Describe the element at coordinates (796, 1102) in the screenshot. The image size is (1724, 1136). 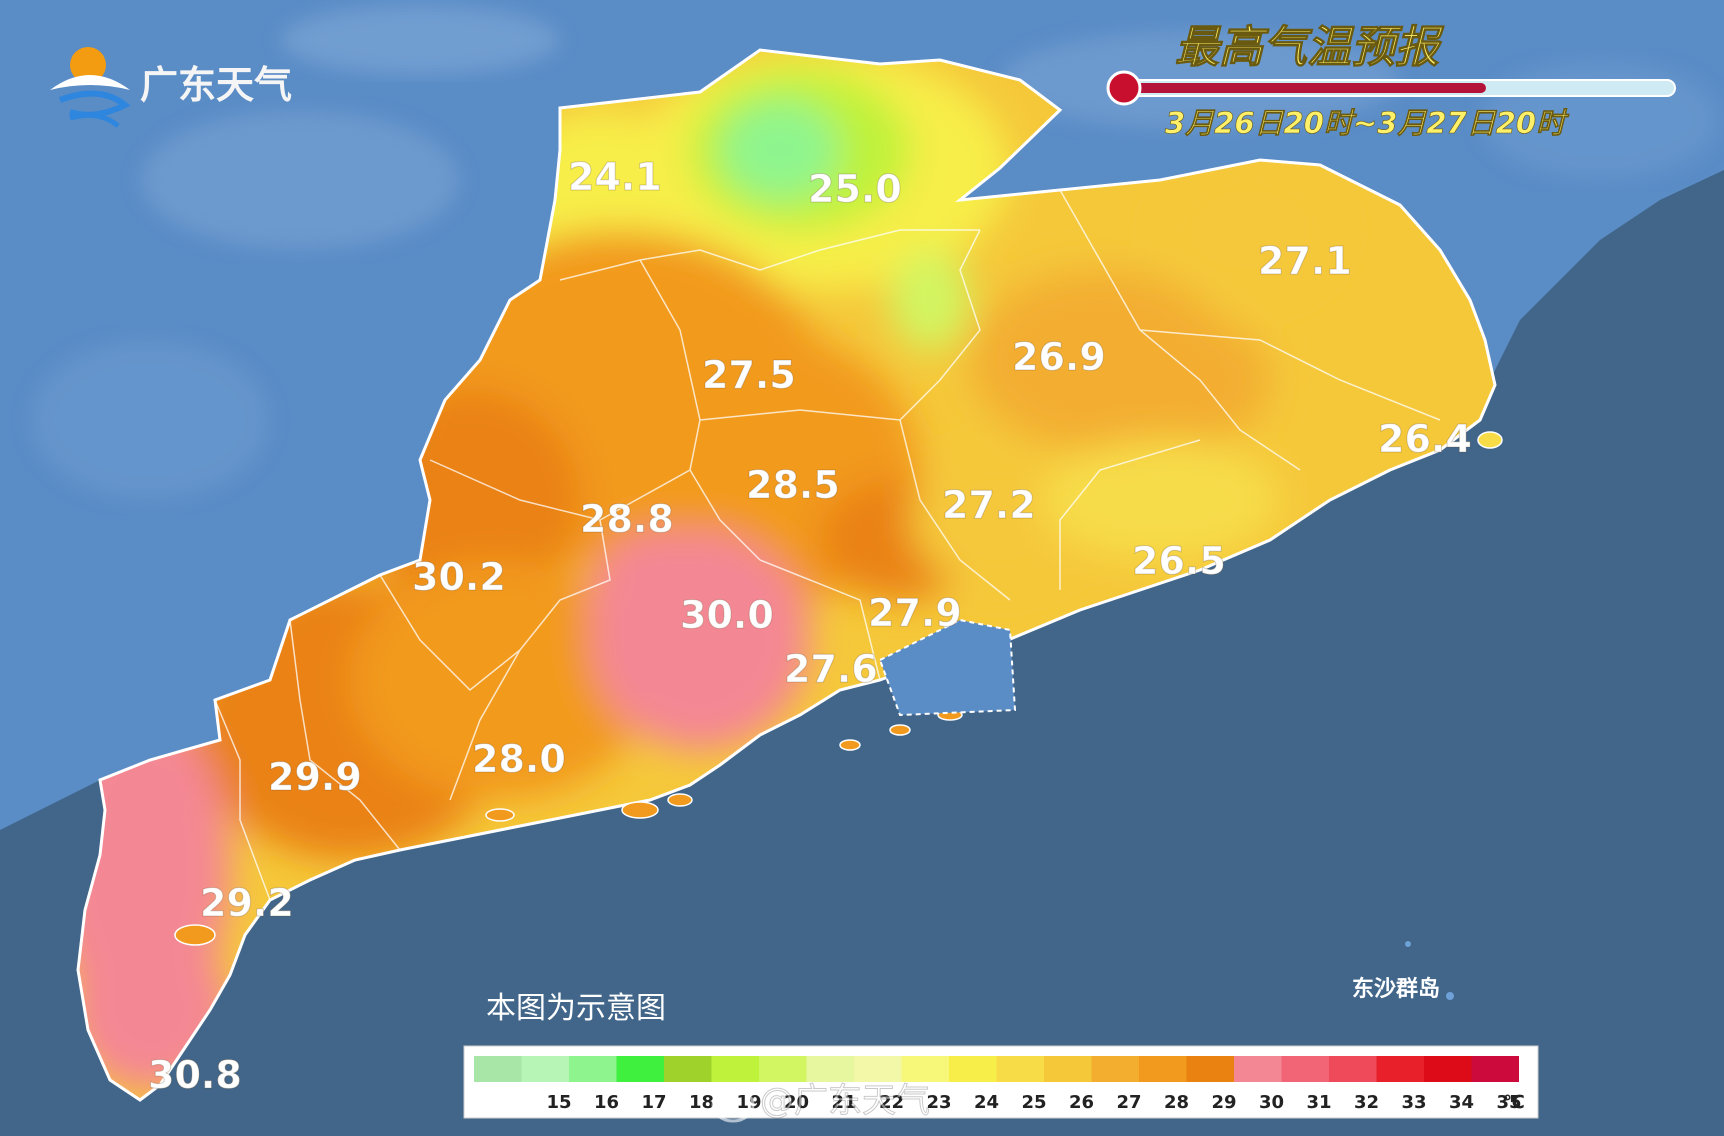
I see `legend-tick-label: 20` at that location.